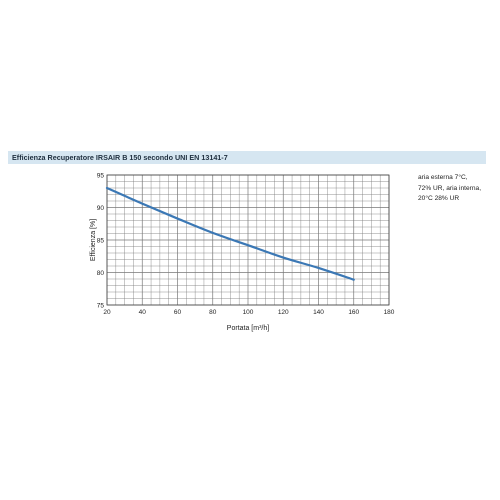  What do you see at coordinates (93, 240) in the screenshot?
I see `y-axis-label: Efficienza [%]` at bounding box center [93, 240].